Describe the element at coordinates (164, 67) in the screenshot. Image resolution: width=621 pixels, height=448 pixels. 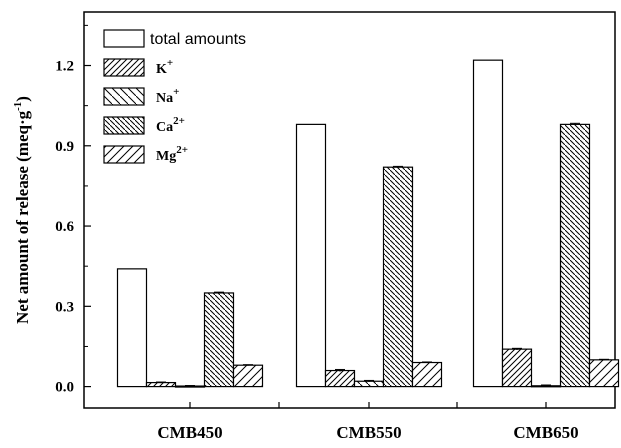
I see `legend-label: K+` at that location.